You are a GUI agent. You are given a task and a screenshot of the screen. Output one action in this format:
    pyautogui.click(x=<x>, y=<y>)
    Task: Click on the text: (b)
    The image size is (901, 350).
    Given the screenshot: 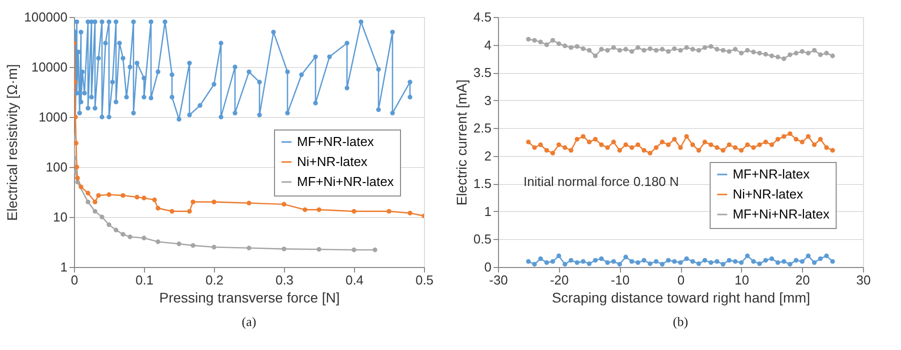 What is the action you would take?
    pyautogui.click(x=680, y=321)
    